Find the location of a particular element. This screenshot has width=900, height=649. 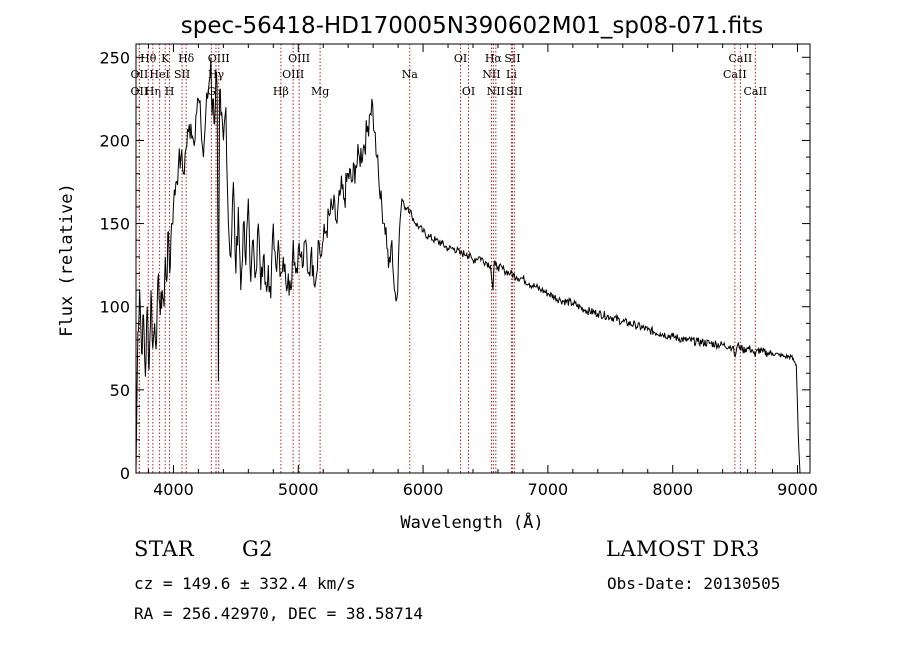

spectral-line-label: Na is located at coordinates (410, 74).